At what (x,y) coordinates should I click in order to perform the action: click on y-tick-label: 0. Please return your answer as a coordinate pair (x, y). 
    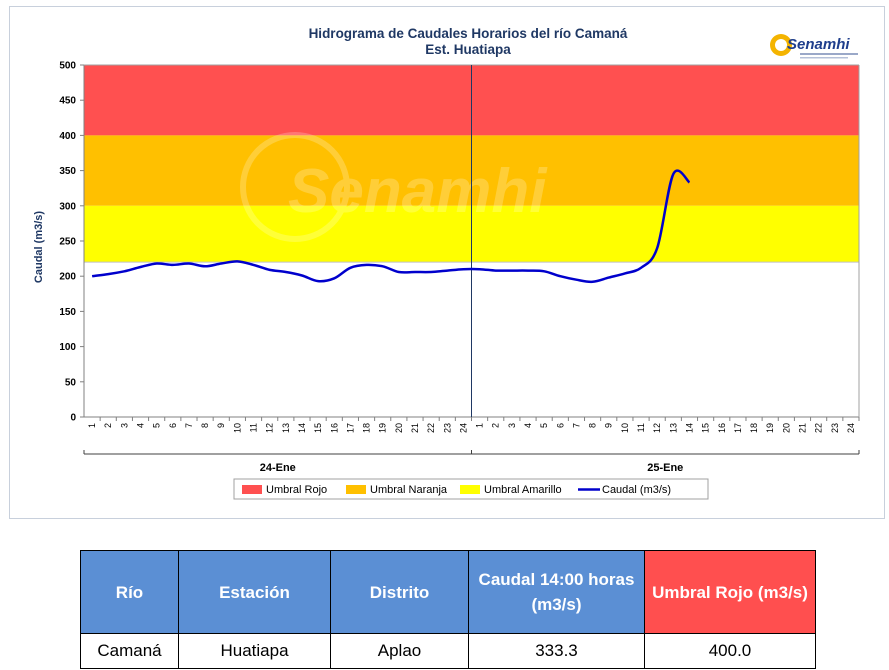
    Looking at the image, I should click on (73, 418).